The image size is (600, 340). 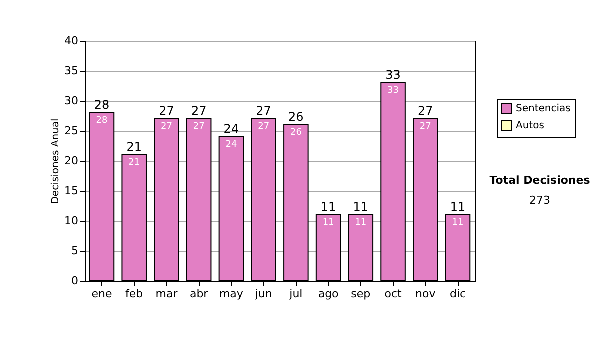 I want to click on total-label: 28, so click(x=102, y=105).